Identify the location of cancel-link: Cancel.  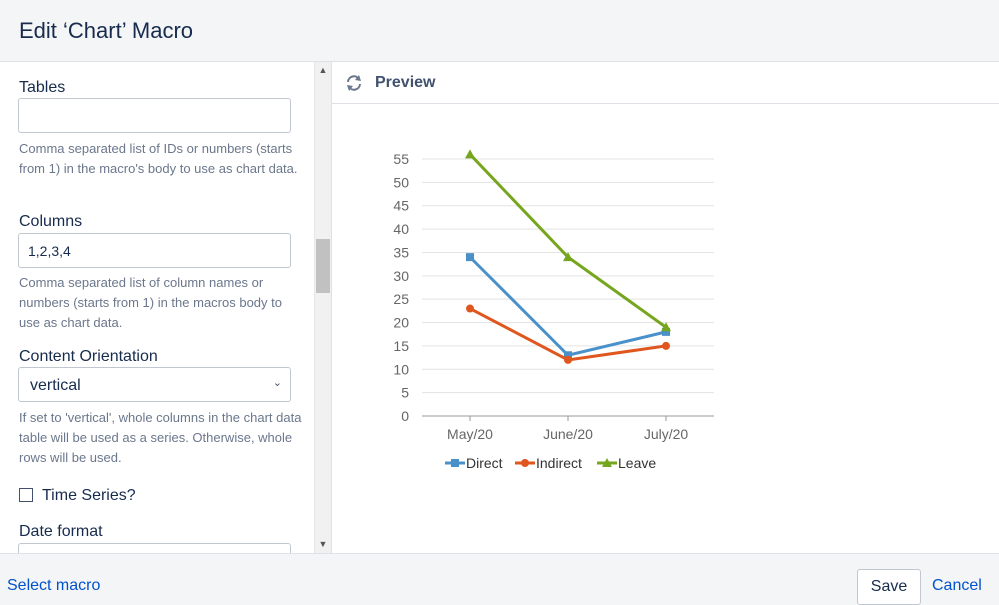
(957, 585).